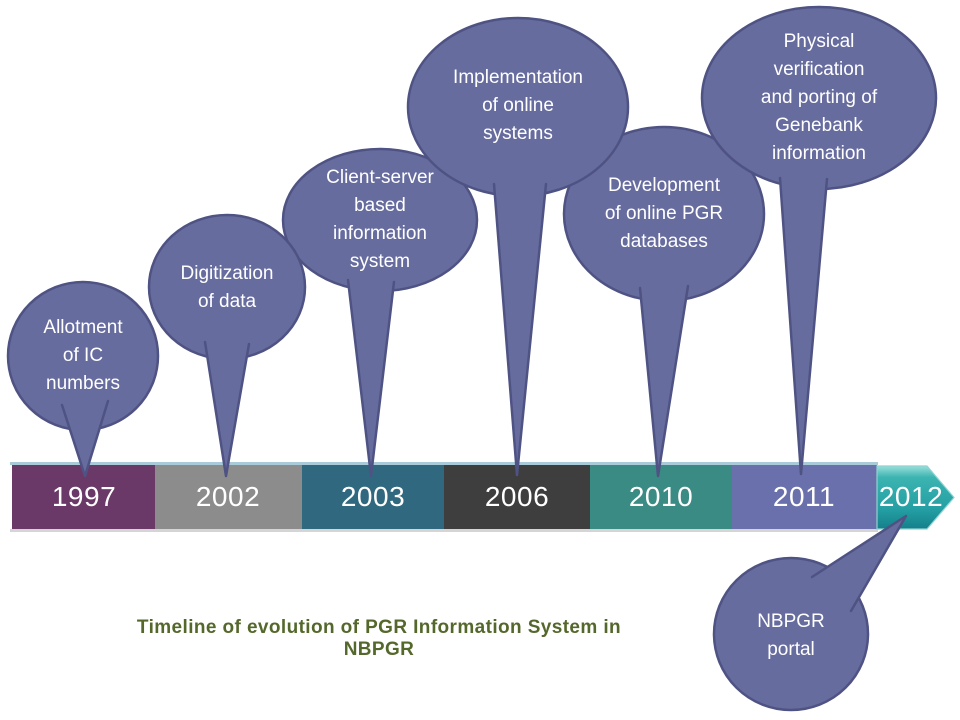 The image size is (960, 720). I want to click on segment-2011, so click(804, 497).